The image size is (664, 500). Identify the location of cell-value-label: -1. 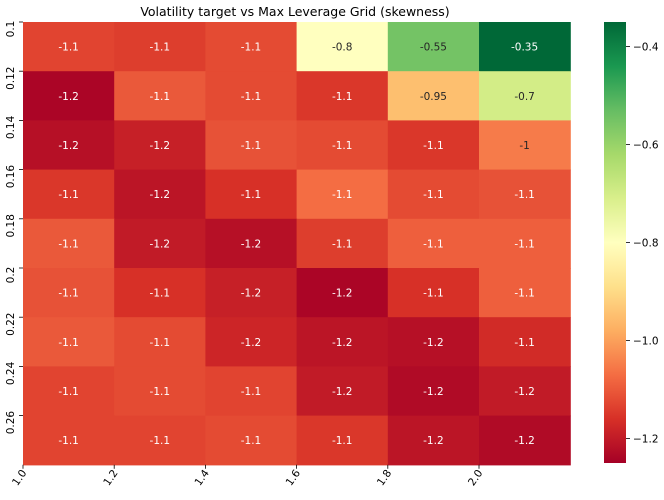
(524, 146).